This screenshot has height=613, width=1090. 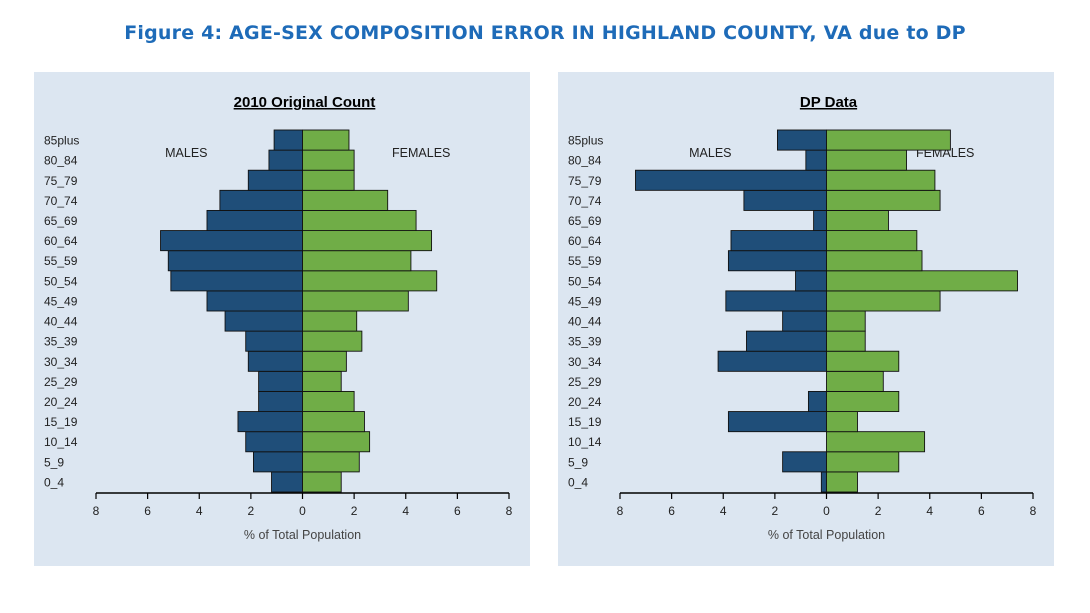 I want to click on category-label: 30_34, so click(x=585, y=362).